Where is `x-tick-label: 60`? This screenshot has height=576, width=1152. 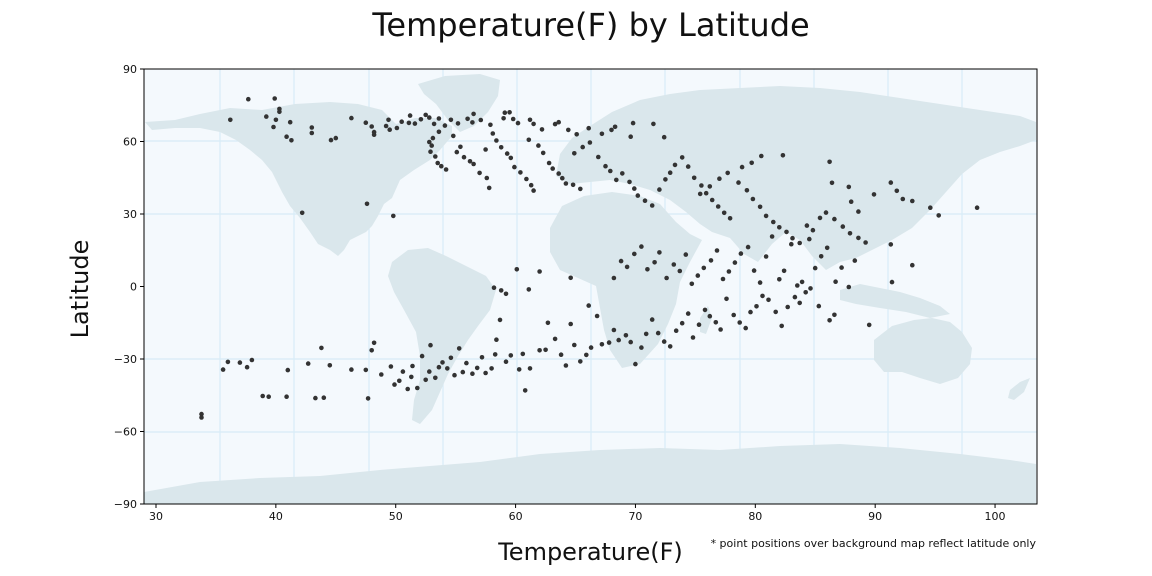
x-tick-label: 60 is located at coordinates (516, 516).